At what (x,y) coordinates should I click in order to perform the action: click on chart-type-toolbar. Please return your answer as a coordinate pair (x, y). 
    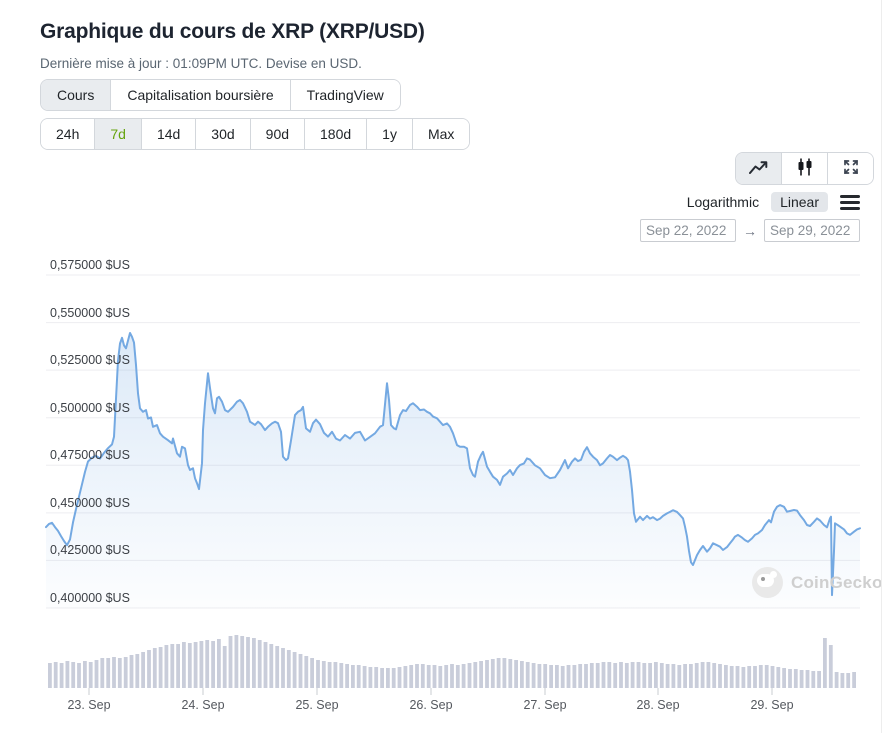
    Looking at the image, I should click on (804, 168).